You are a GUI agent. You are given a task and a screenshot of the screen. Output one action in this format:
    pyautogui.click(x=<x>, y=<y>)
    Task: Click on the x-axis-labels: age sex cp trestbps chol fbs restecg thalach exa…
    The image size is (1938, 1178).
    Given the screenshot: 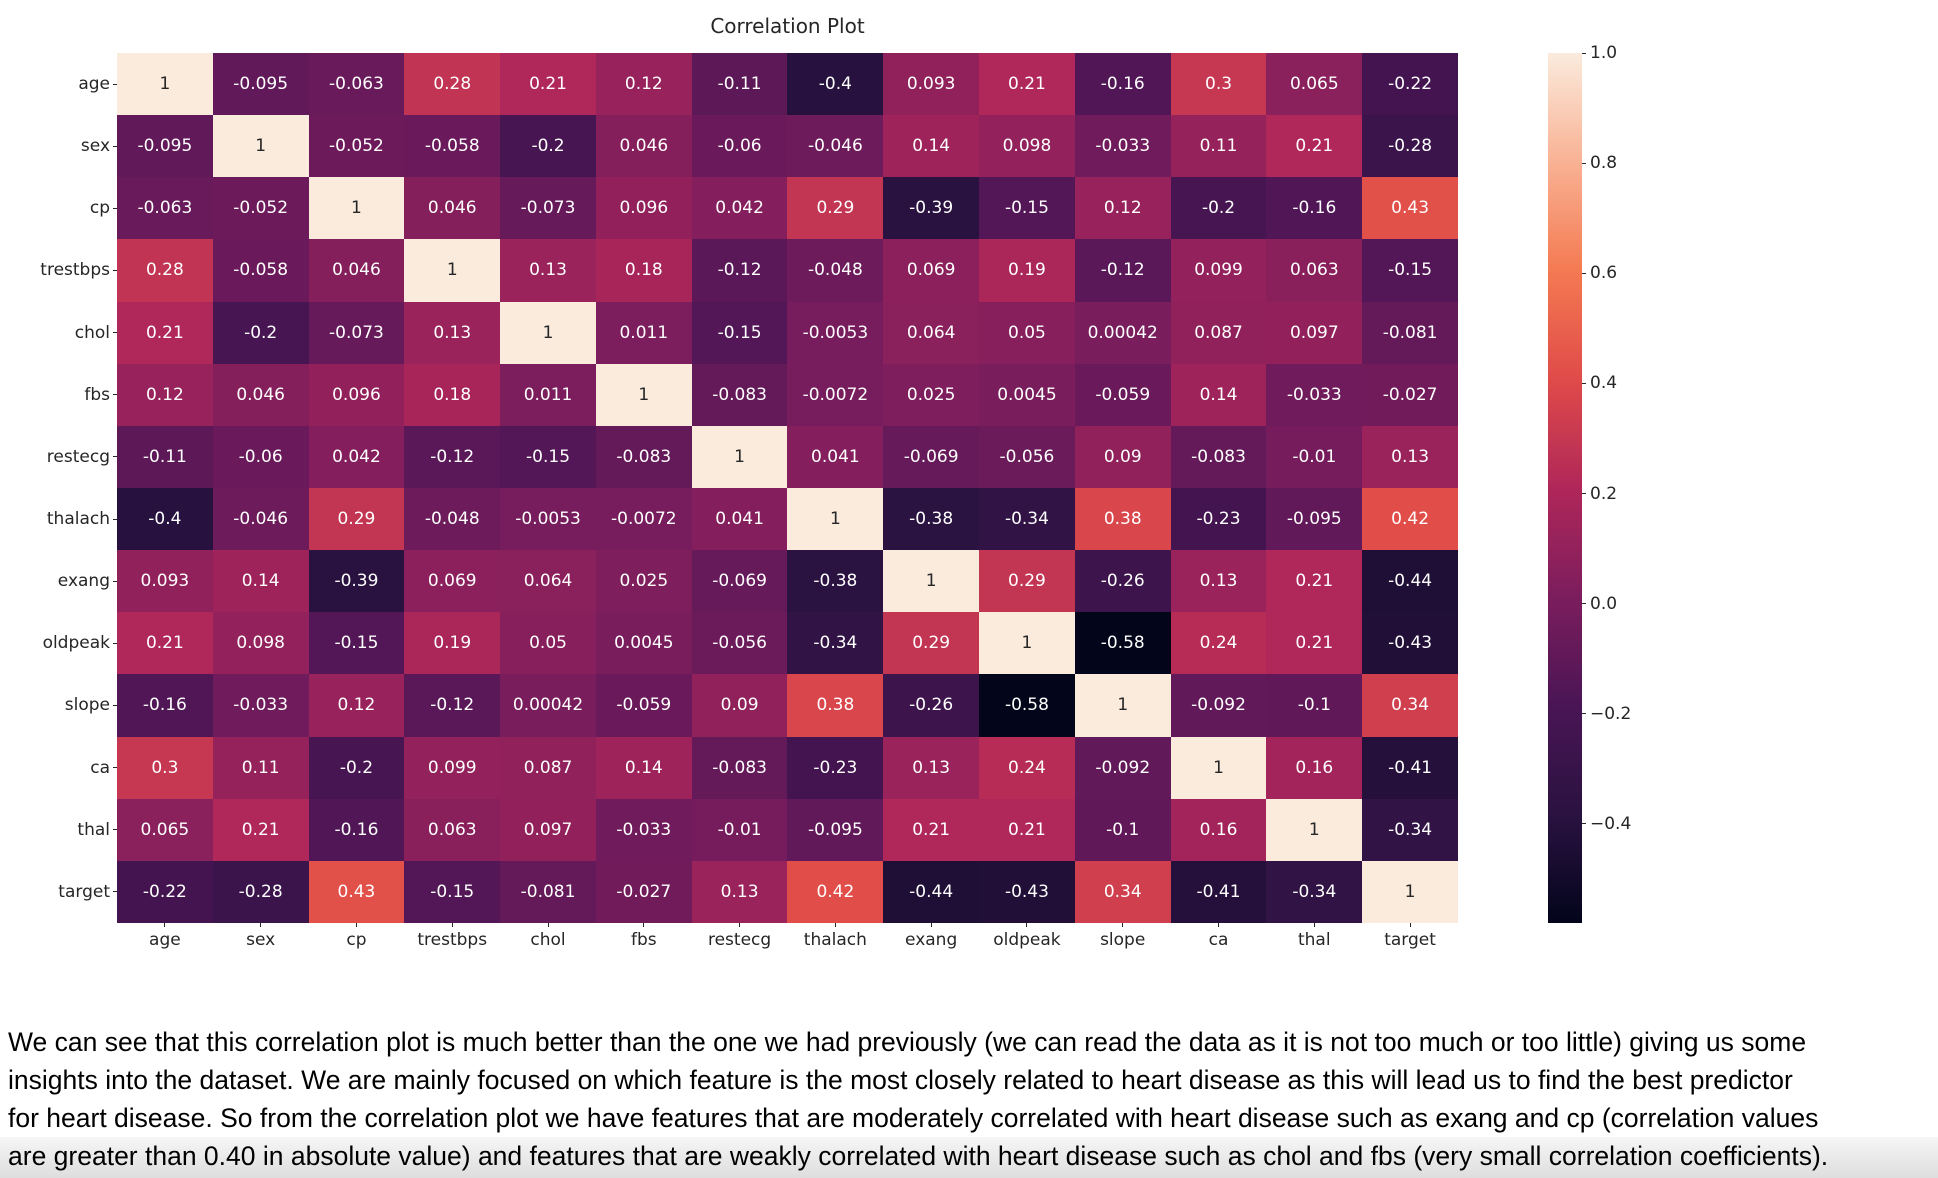 What is the action you would take?
    pyautogui.click(x=787, y=936)
    